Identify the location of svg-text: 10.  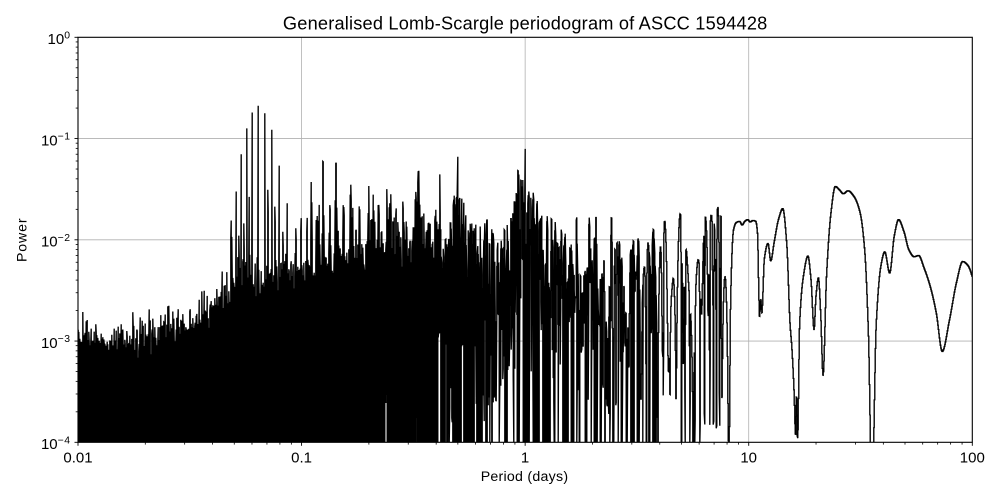
(748, 458).